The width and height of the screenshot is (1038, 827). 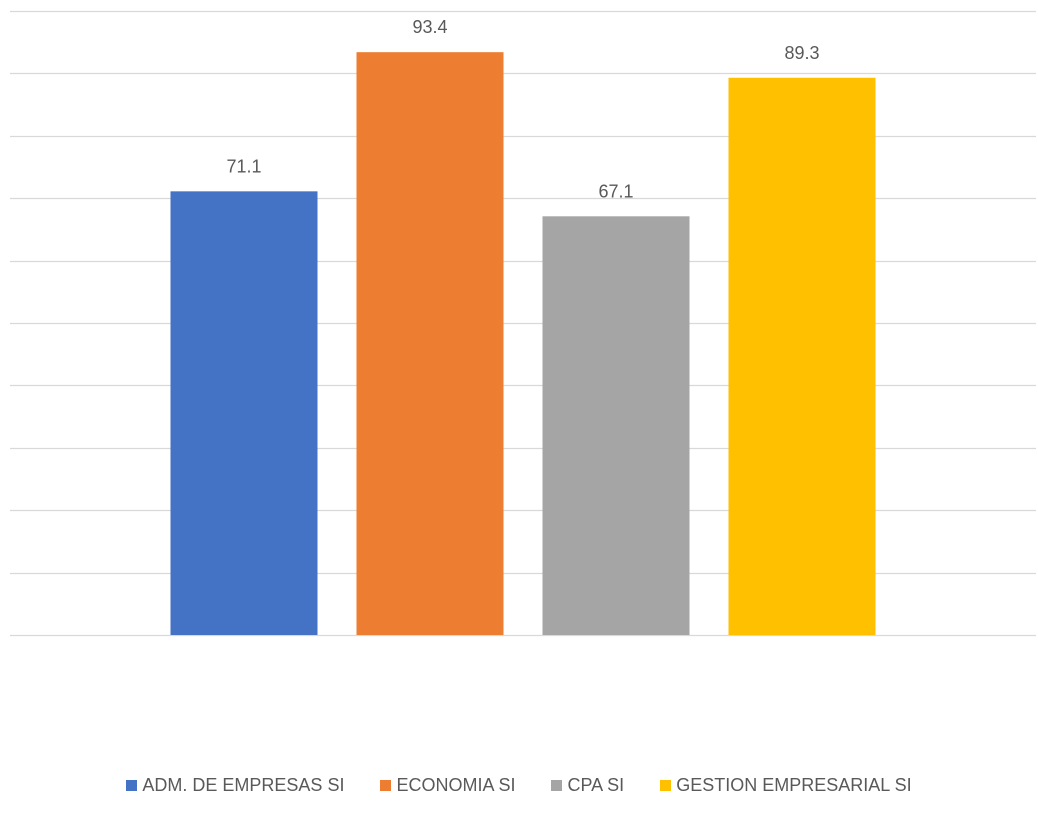 I want to click on bar-economia-si, so click(x=430, y=343).